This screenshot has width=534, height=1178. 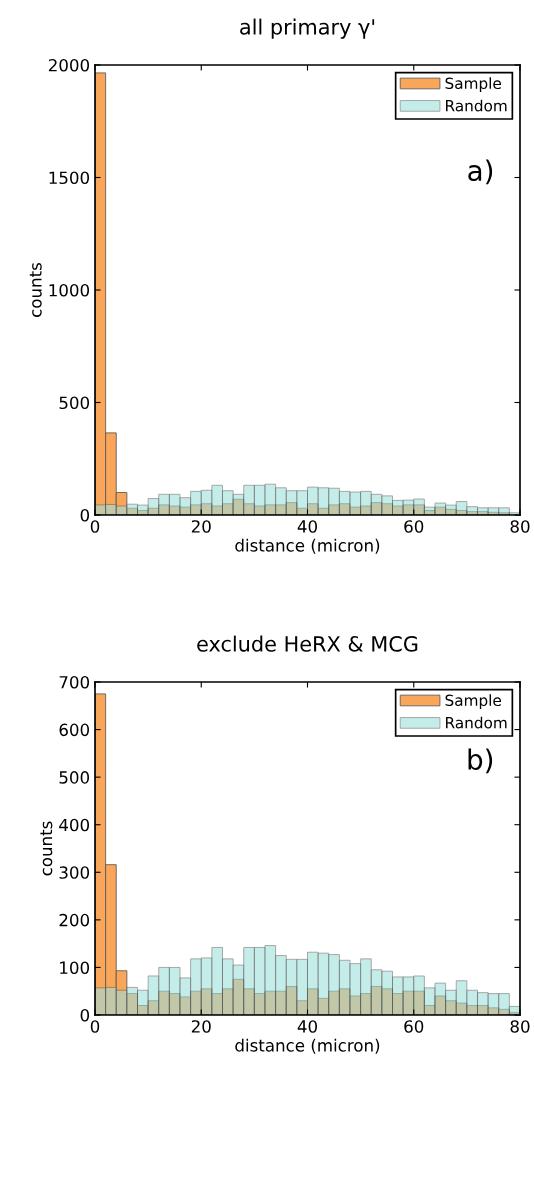 What do you see at coordinates (69, 65) in the screenshot?
I see `y-tick-label: 2000` at bounding box center [69, 65].